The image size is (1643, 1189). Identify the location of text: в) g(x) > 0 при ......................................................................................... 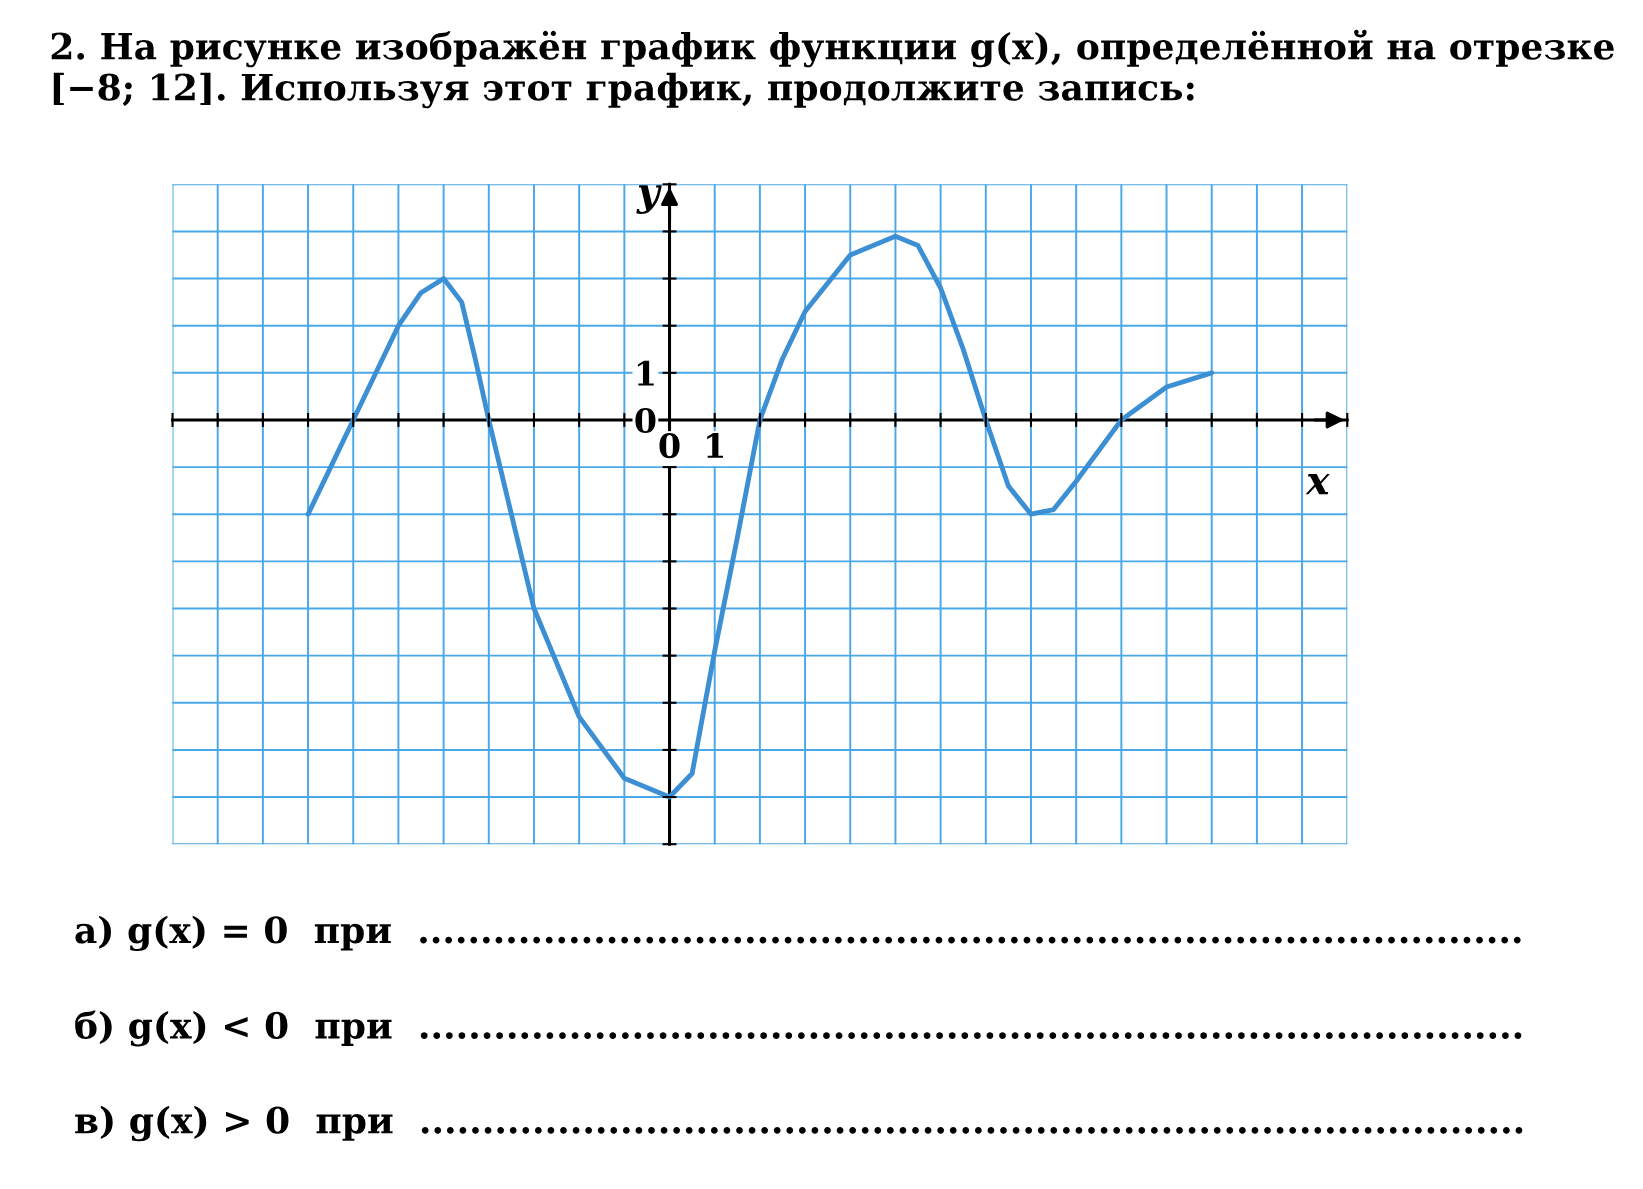
(799, 1123).